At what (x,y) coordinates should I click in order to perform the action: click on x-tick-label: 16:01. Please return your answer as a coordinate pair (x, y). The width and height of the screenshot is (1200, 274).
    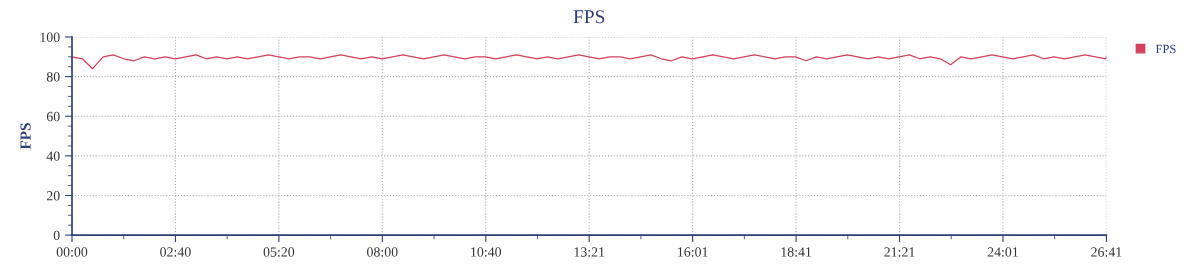
    Looking at the image, I should click on (693, 252).